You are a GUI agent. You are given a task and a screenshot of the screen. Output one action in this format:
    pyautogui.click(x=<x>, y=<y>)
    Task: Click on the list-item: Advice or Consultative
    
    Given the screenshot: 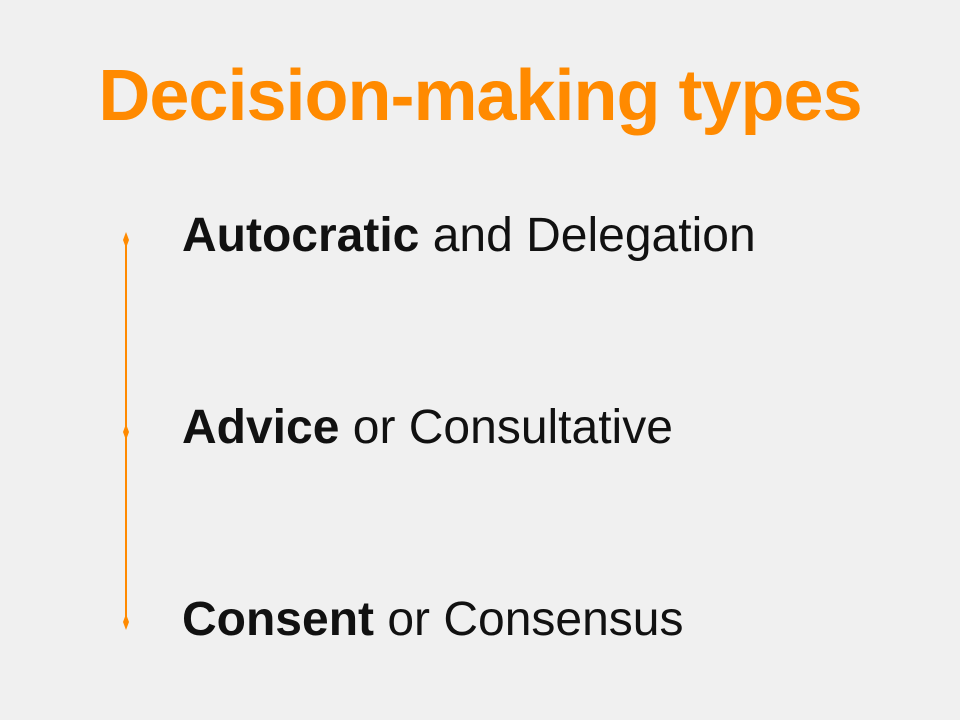 What is the action you would take?
    pyautogui.click(x=552, y=428)
    